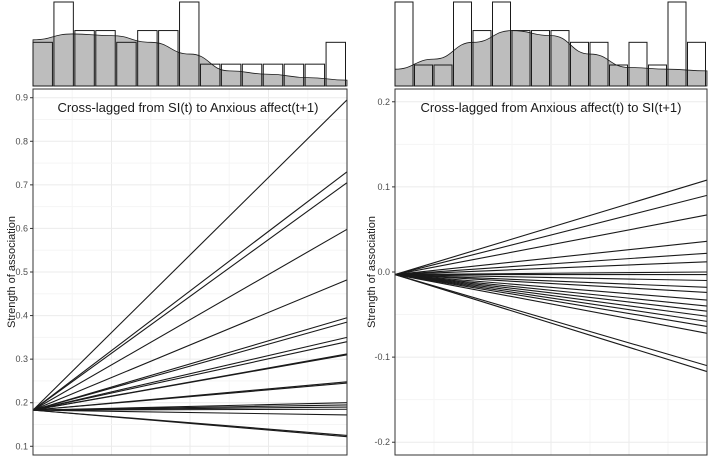 This screenshot has width=709, height=458. I want to click on left-y-tick-label: 0.4, so click(21, 316).